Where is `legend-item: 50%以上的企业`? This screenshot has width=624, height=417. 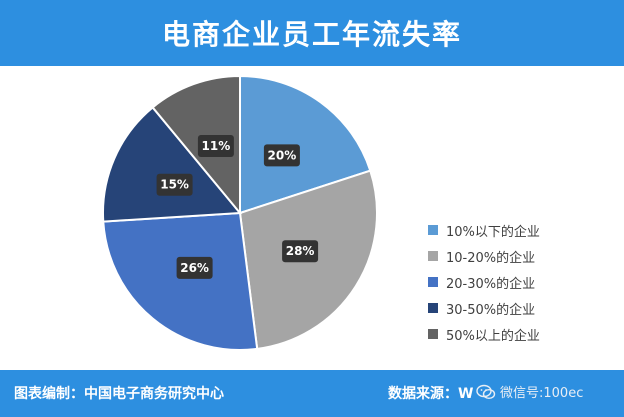 legend-item: 50%以上的企业 is located at coordinates (523, 334).